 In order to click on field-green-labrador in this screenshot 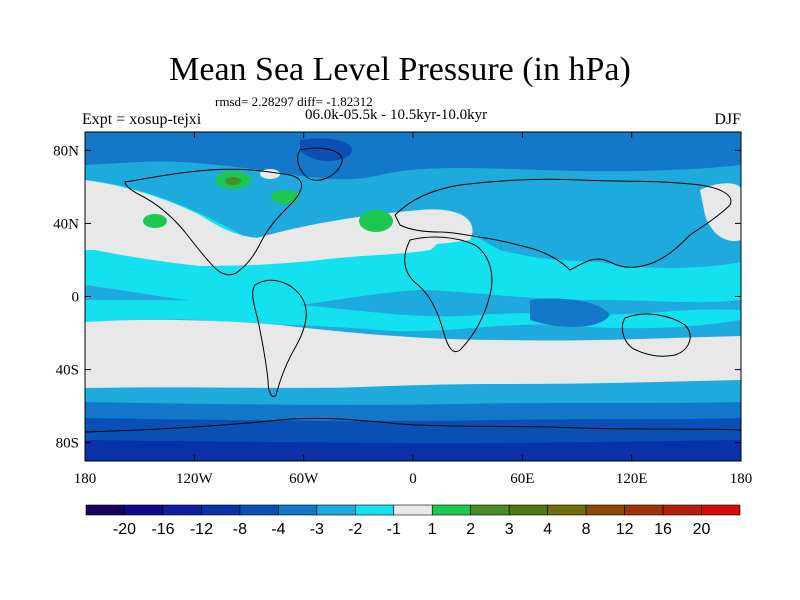, I will do `click(285, 197)`.